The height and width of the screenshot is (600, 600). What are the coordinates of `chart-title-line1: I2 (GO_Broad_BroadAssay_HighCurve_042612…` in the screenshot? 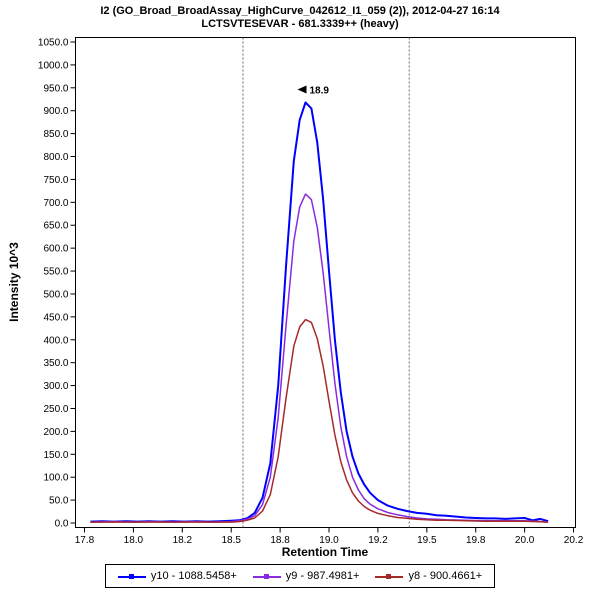 It's located at (300, 11).